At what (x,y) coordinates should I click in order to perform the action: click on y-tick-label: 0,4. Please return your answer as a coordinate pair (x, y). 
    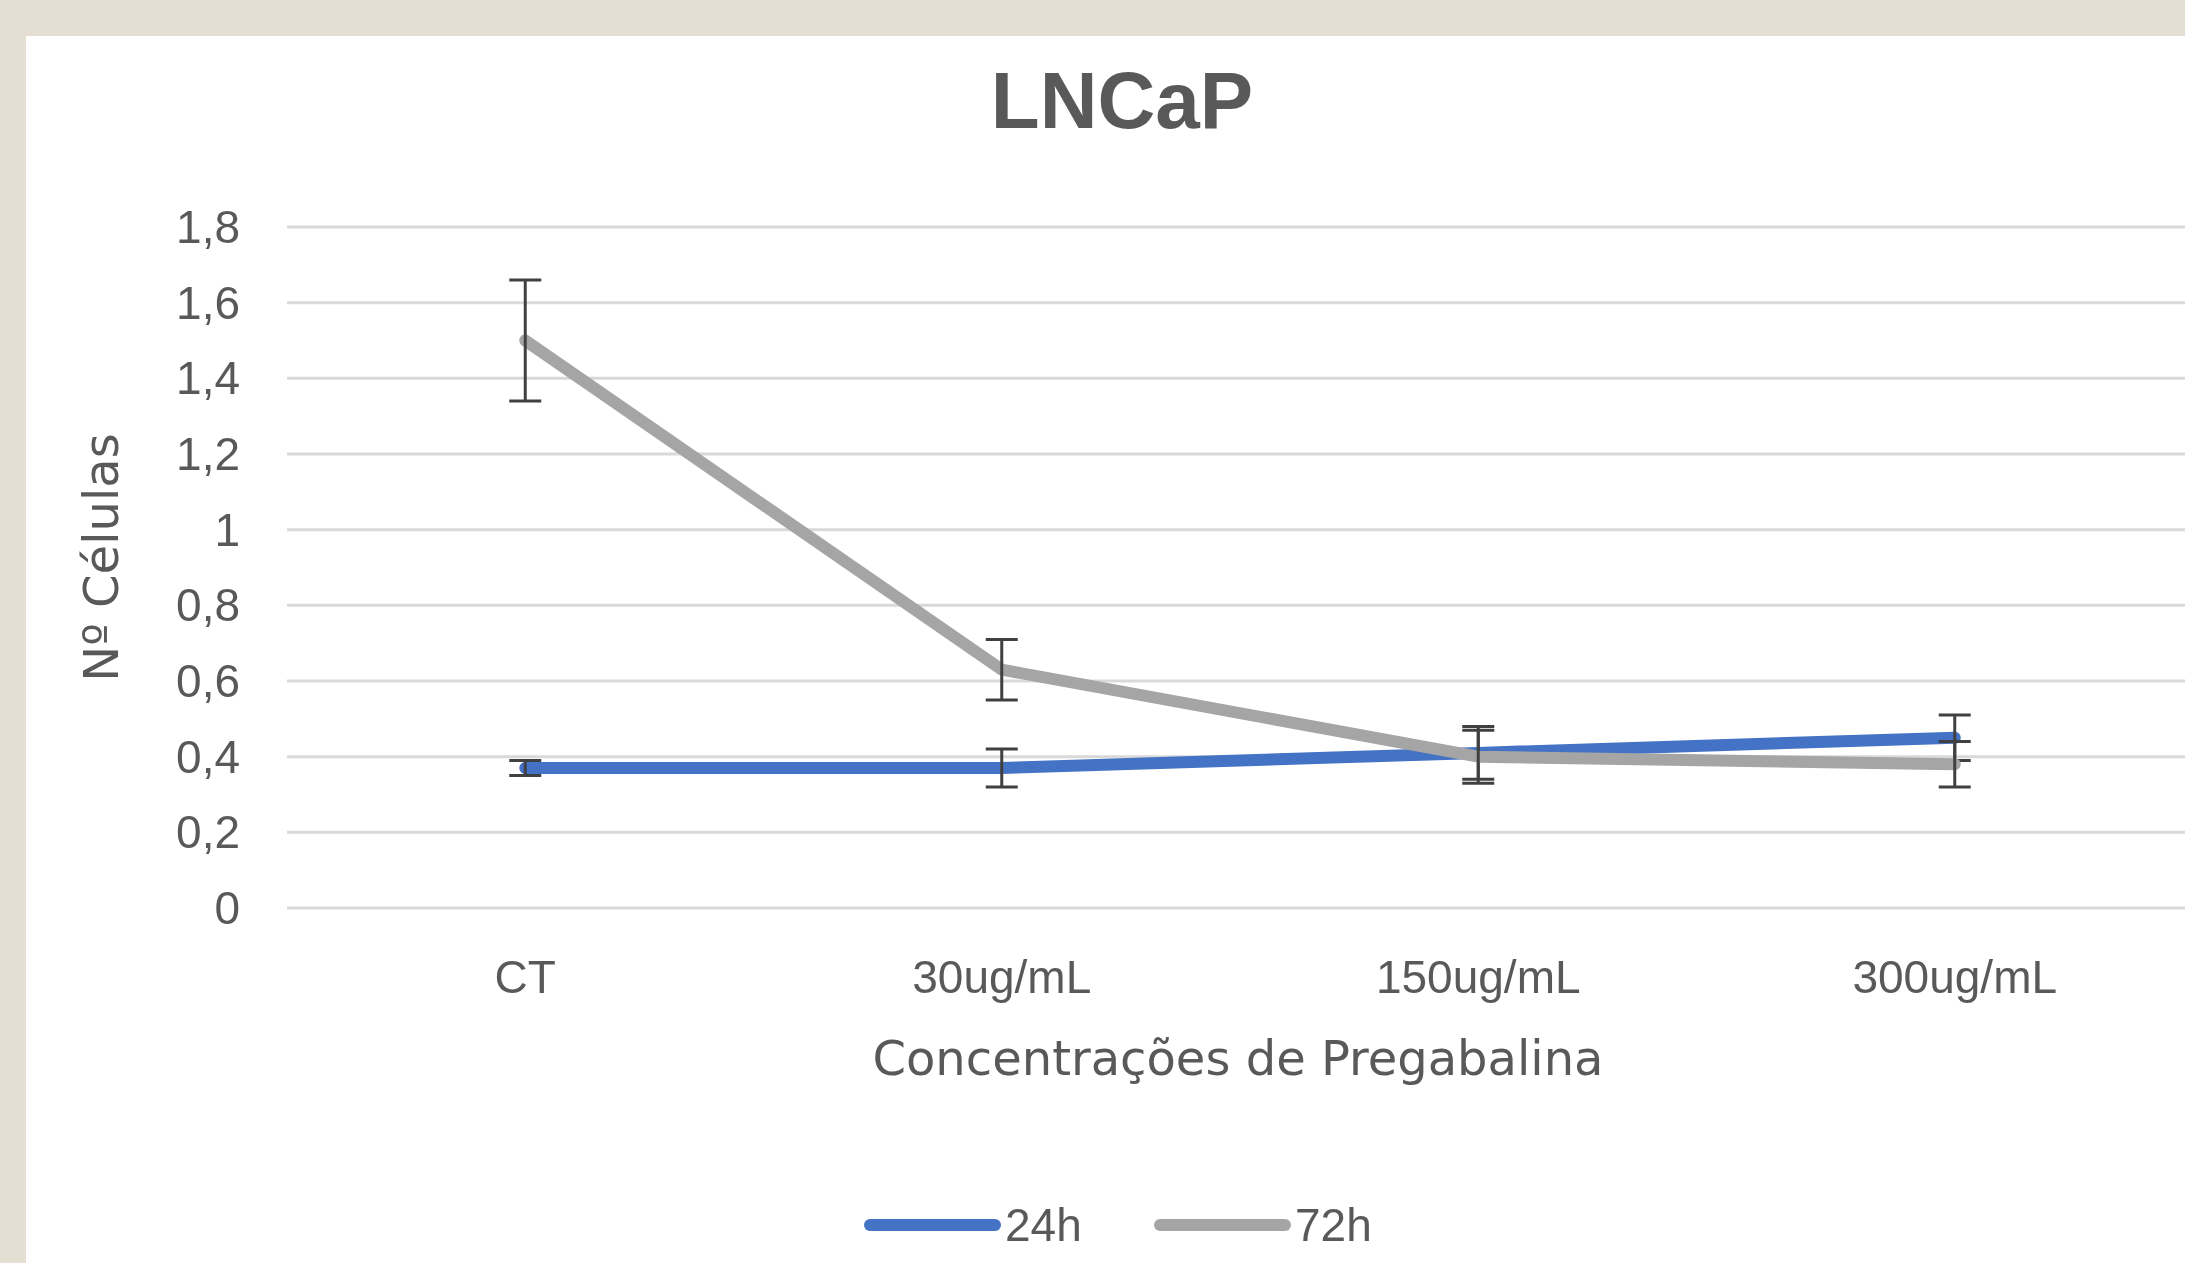
    Looking at the image, I should click on (208, 756).